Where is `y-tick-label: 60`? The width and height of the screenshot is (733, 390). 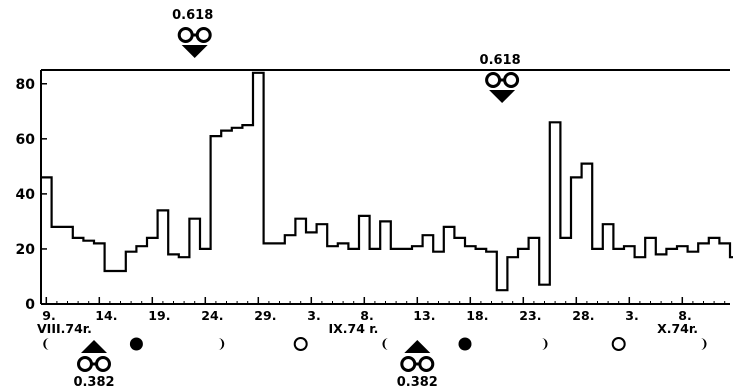
y-tick-label: 60 is located at coordinates (26, 140).